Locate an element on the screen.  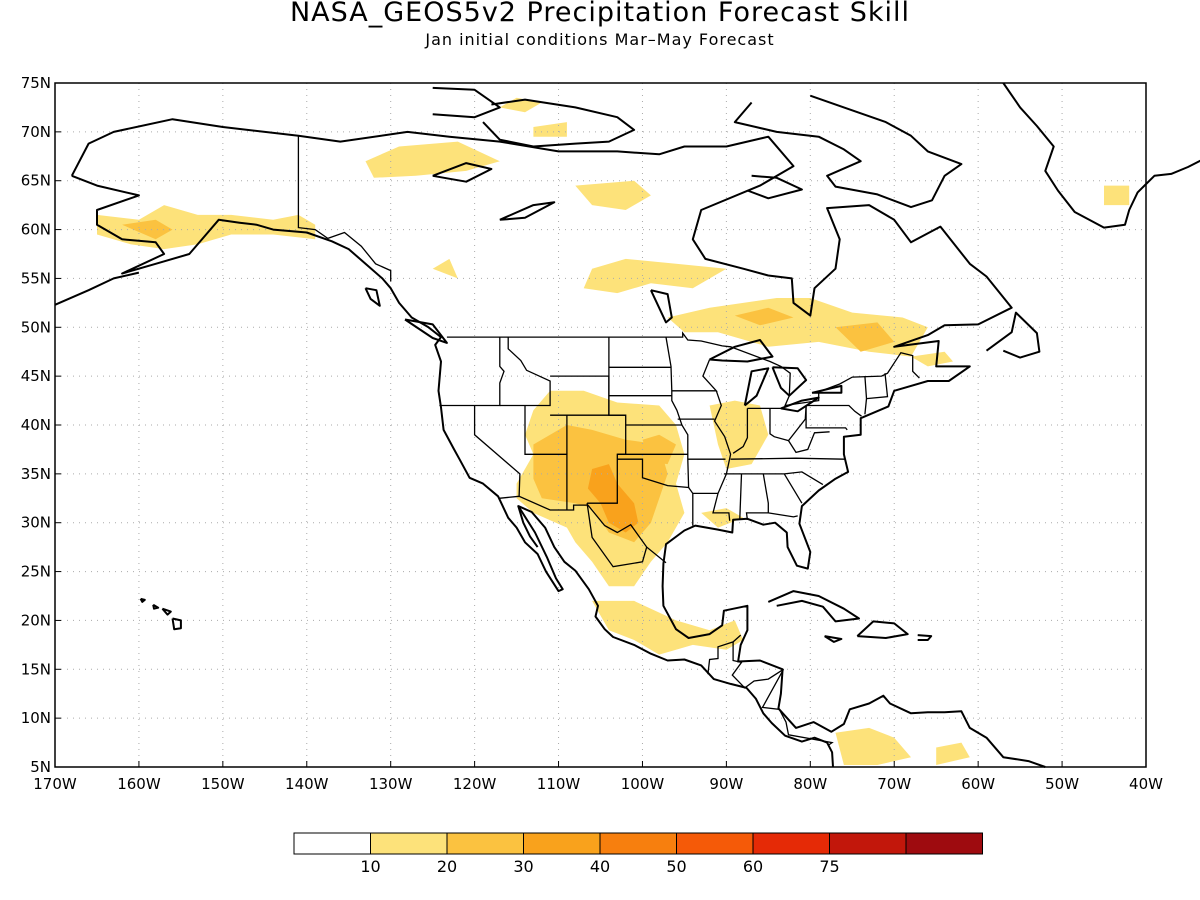
coastline-aleutians is located at coordinates (97, 288).